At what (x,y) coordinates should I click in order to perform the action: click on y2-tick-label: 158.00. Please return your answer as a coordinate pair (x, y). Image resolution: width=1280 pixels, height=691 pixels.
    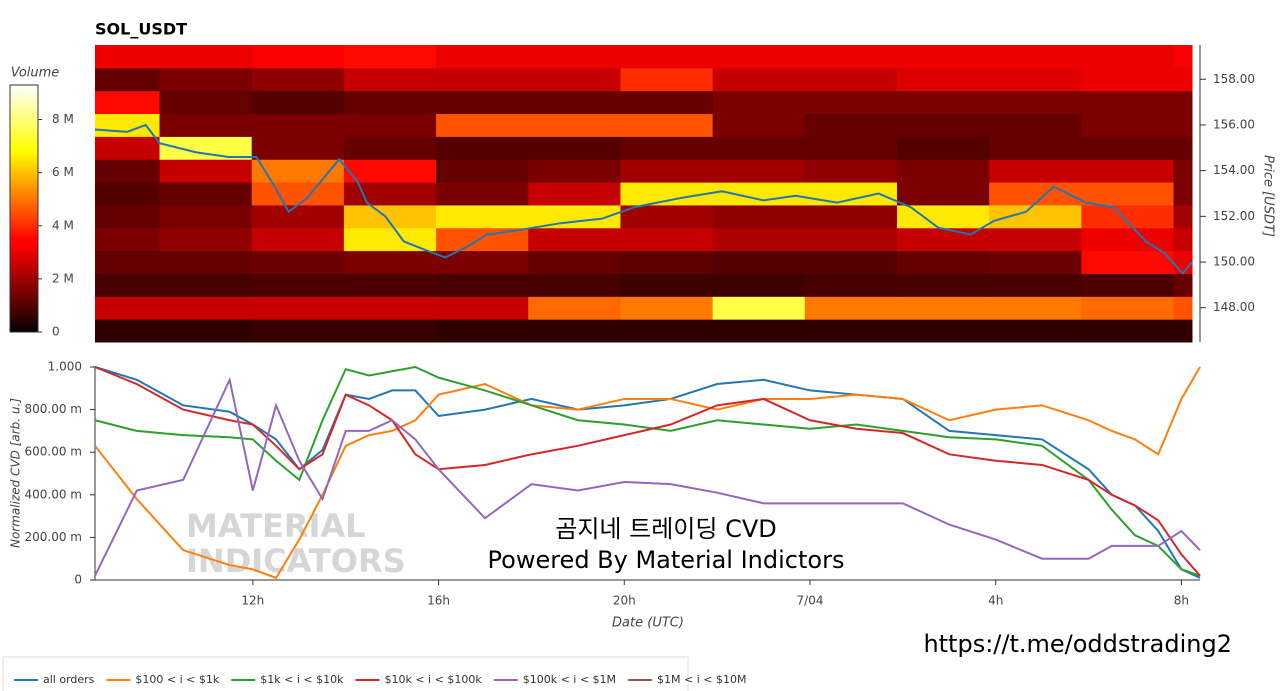
    Looking at the image, I should click on (1234, 79).